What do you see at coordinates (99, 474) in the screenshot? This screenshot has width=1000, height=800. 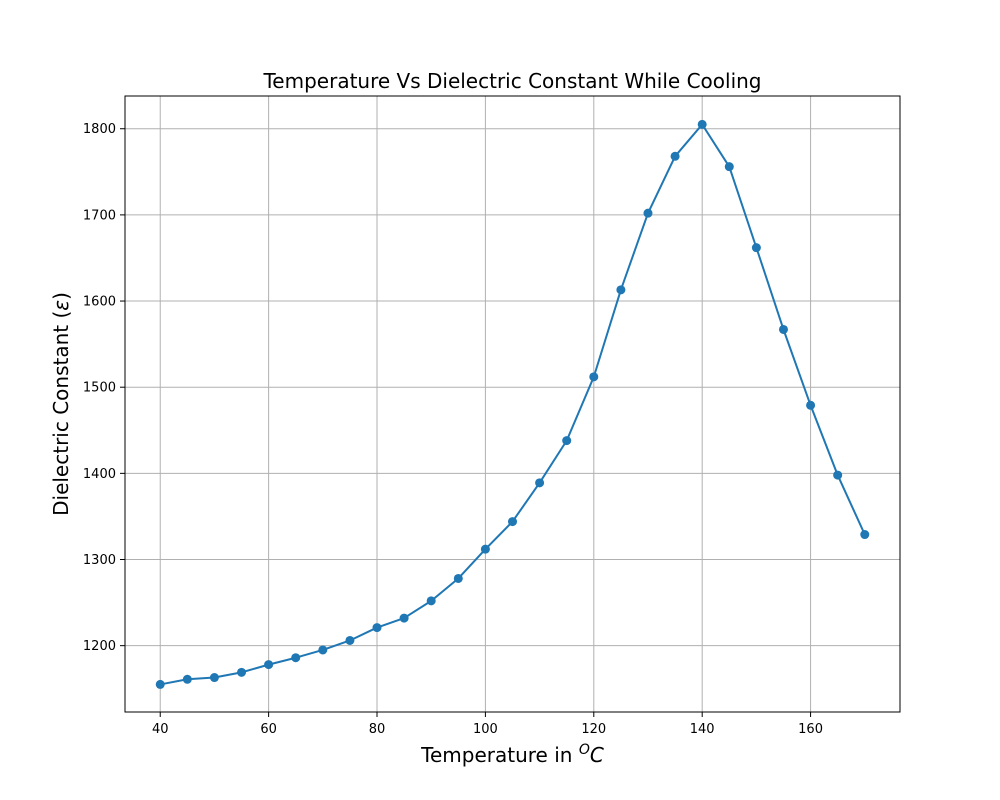 I see `y-tick-label: 1400` at bounding box center [99, 474].